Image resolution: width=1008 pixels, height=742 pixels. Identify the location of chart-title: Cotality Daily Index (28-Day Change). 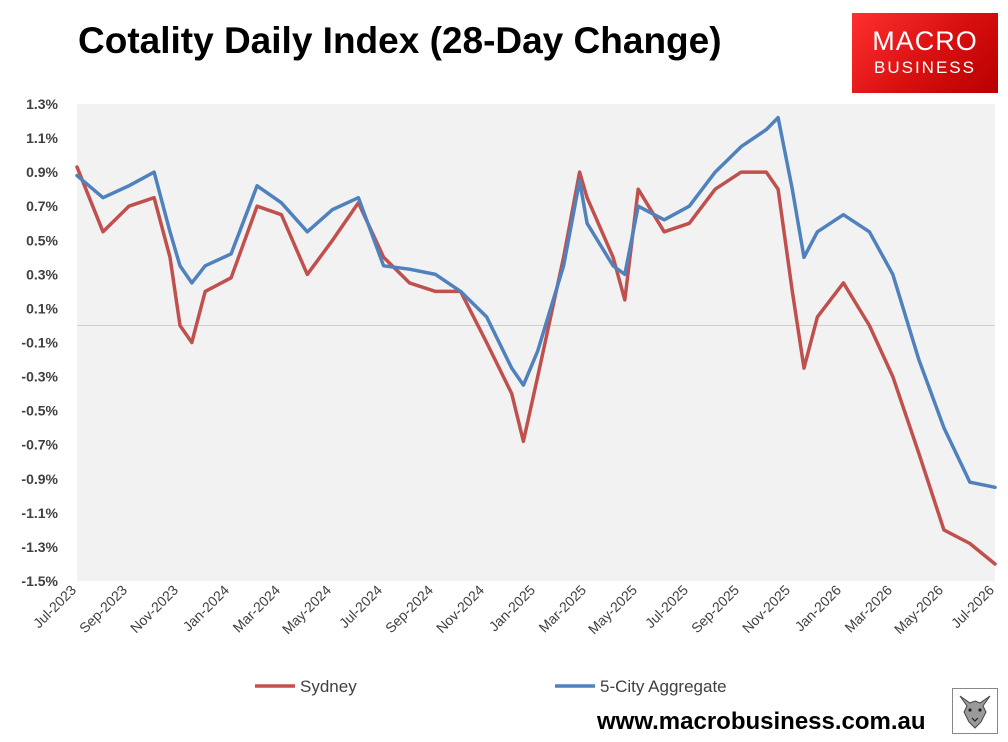
(400, 40).